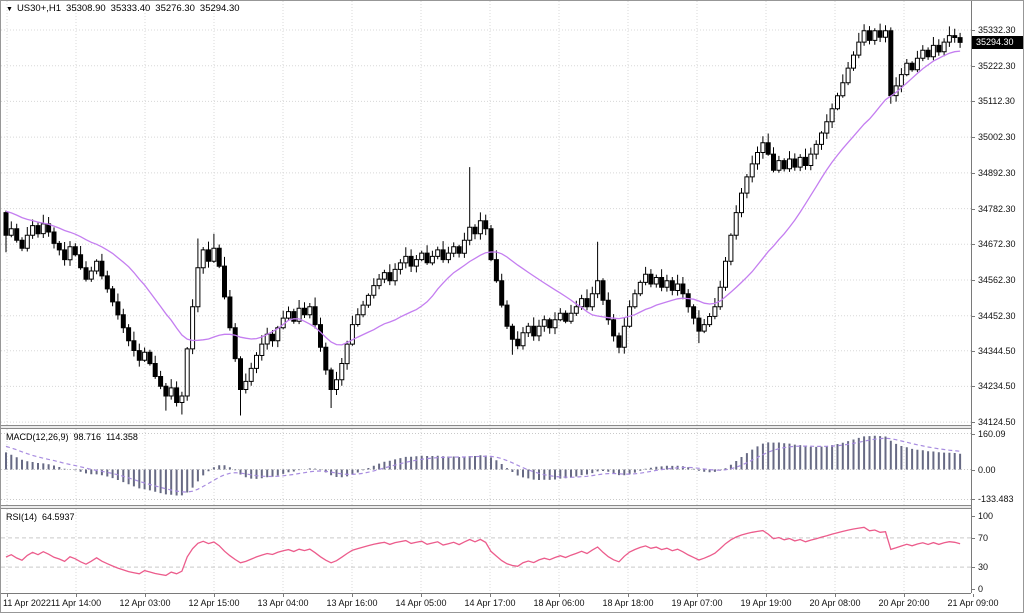  I want to click on rsi-panel-plot, so click(486, 551).